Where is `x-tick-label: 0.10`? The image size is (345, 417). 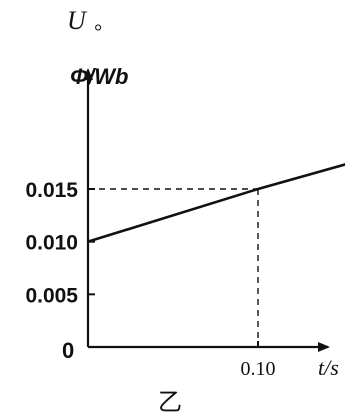 x-tick-label: 0.10 is located at coordinates (258, 369).